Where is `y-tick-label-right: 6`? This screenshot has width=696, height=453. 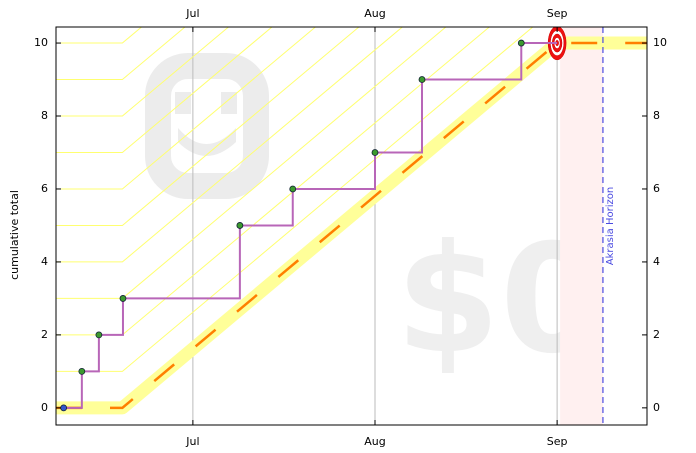 y-tick-label-right: 6 is located at coordinates (656, 188).